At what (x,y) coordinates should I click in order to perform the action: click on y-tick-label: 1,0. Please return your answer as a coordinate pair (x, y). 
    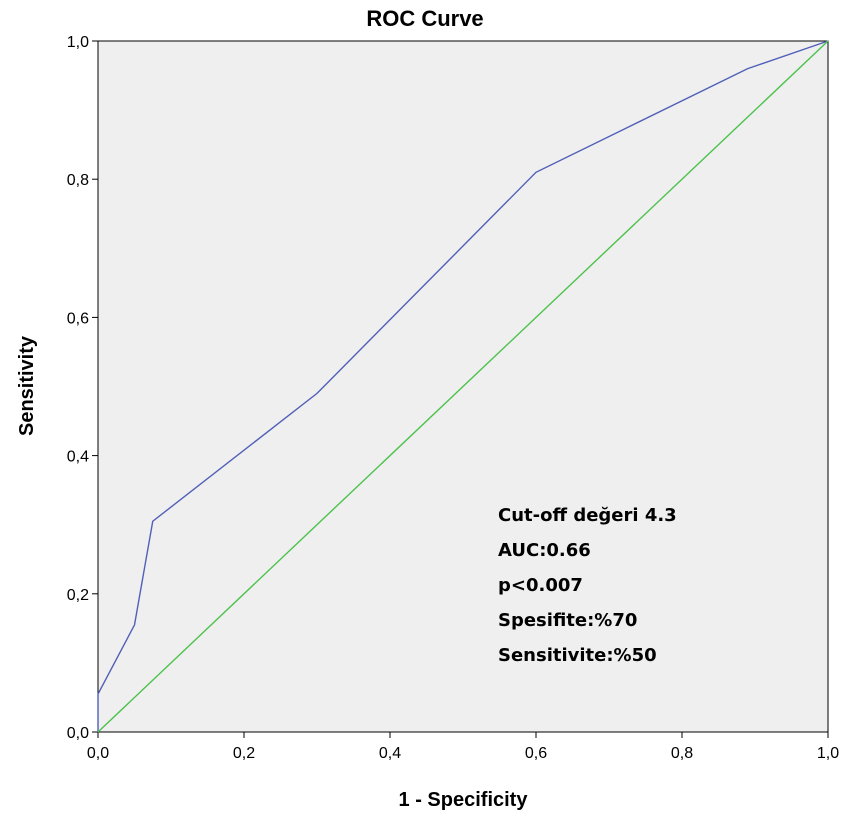
    Looking at the image, I should click on (78, 42).